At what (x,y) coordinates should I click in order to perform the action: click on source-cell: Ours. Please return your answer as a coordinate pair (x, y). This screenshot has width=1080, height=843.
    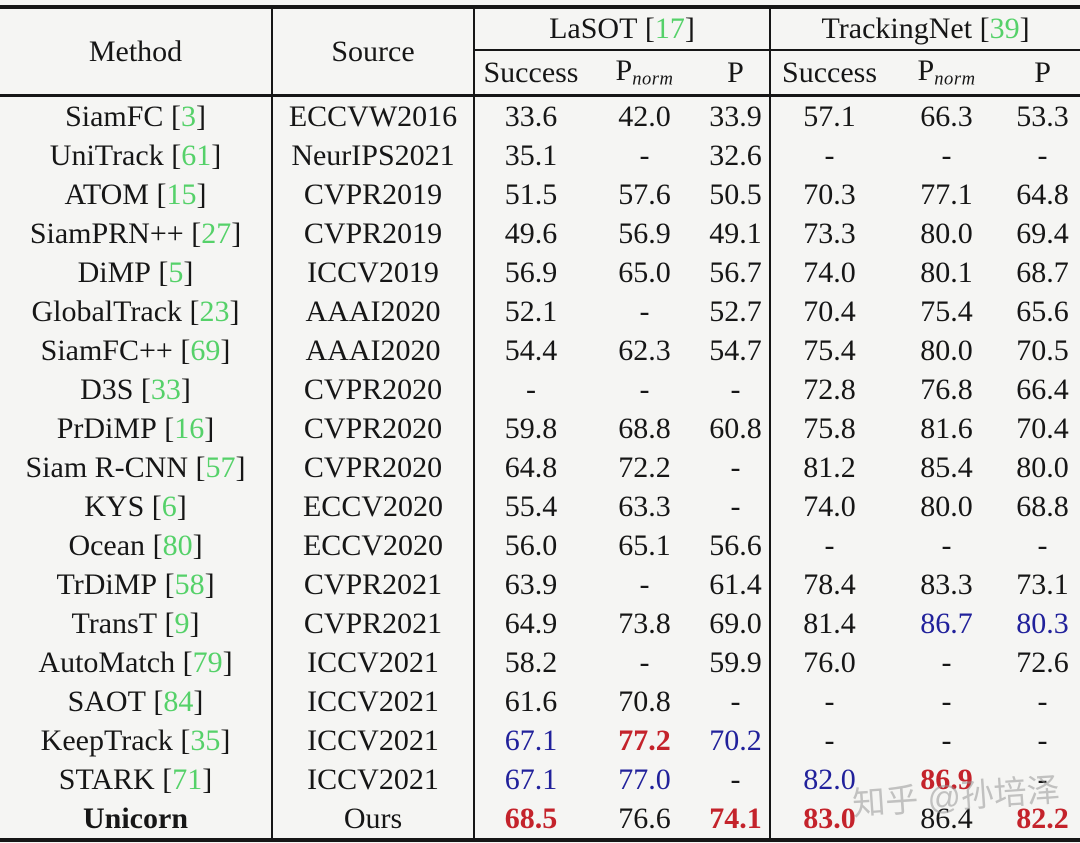
    Looking at the image, I should click on (373, 820).